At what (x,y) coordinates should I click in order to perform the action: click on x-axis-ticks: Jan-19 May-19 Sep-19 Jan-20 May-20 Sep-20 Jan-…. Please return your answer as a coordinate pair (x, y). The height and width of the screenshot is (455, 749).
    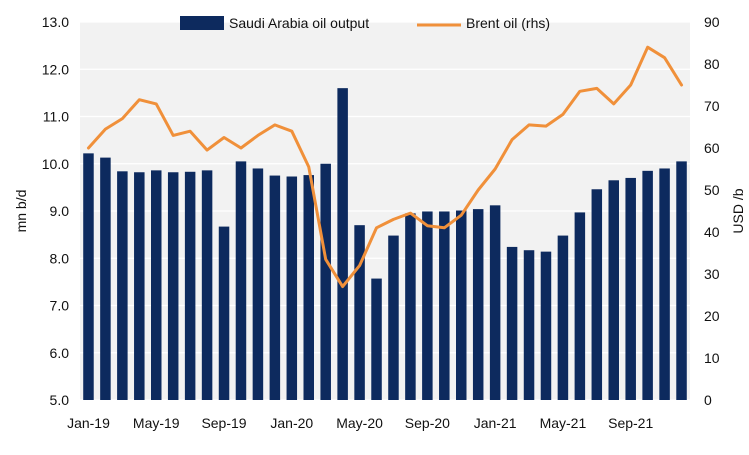
    Looking at the image, I should click on (360, 423).